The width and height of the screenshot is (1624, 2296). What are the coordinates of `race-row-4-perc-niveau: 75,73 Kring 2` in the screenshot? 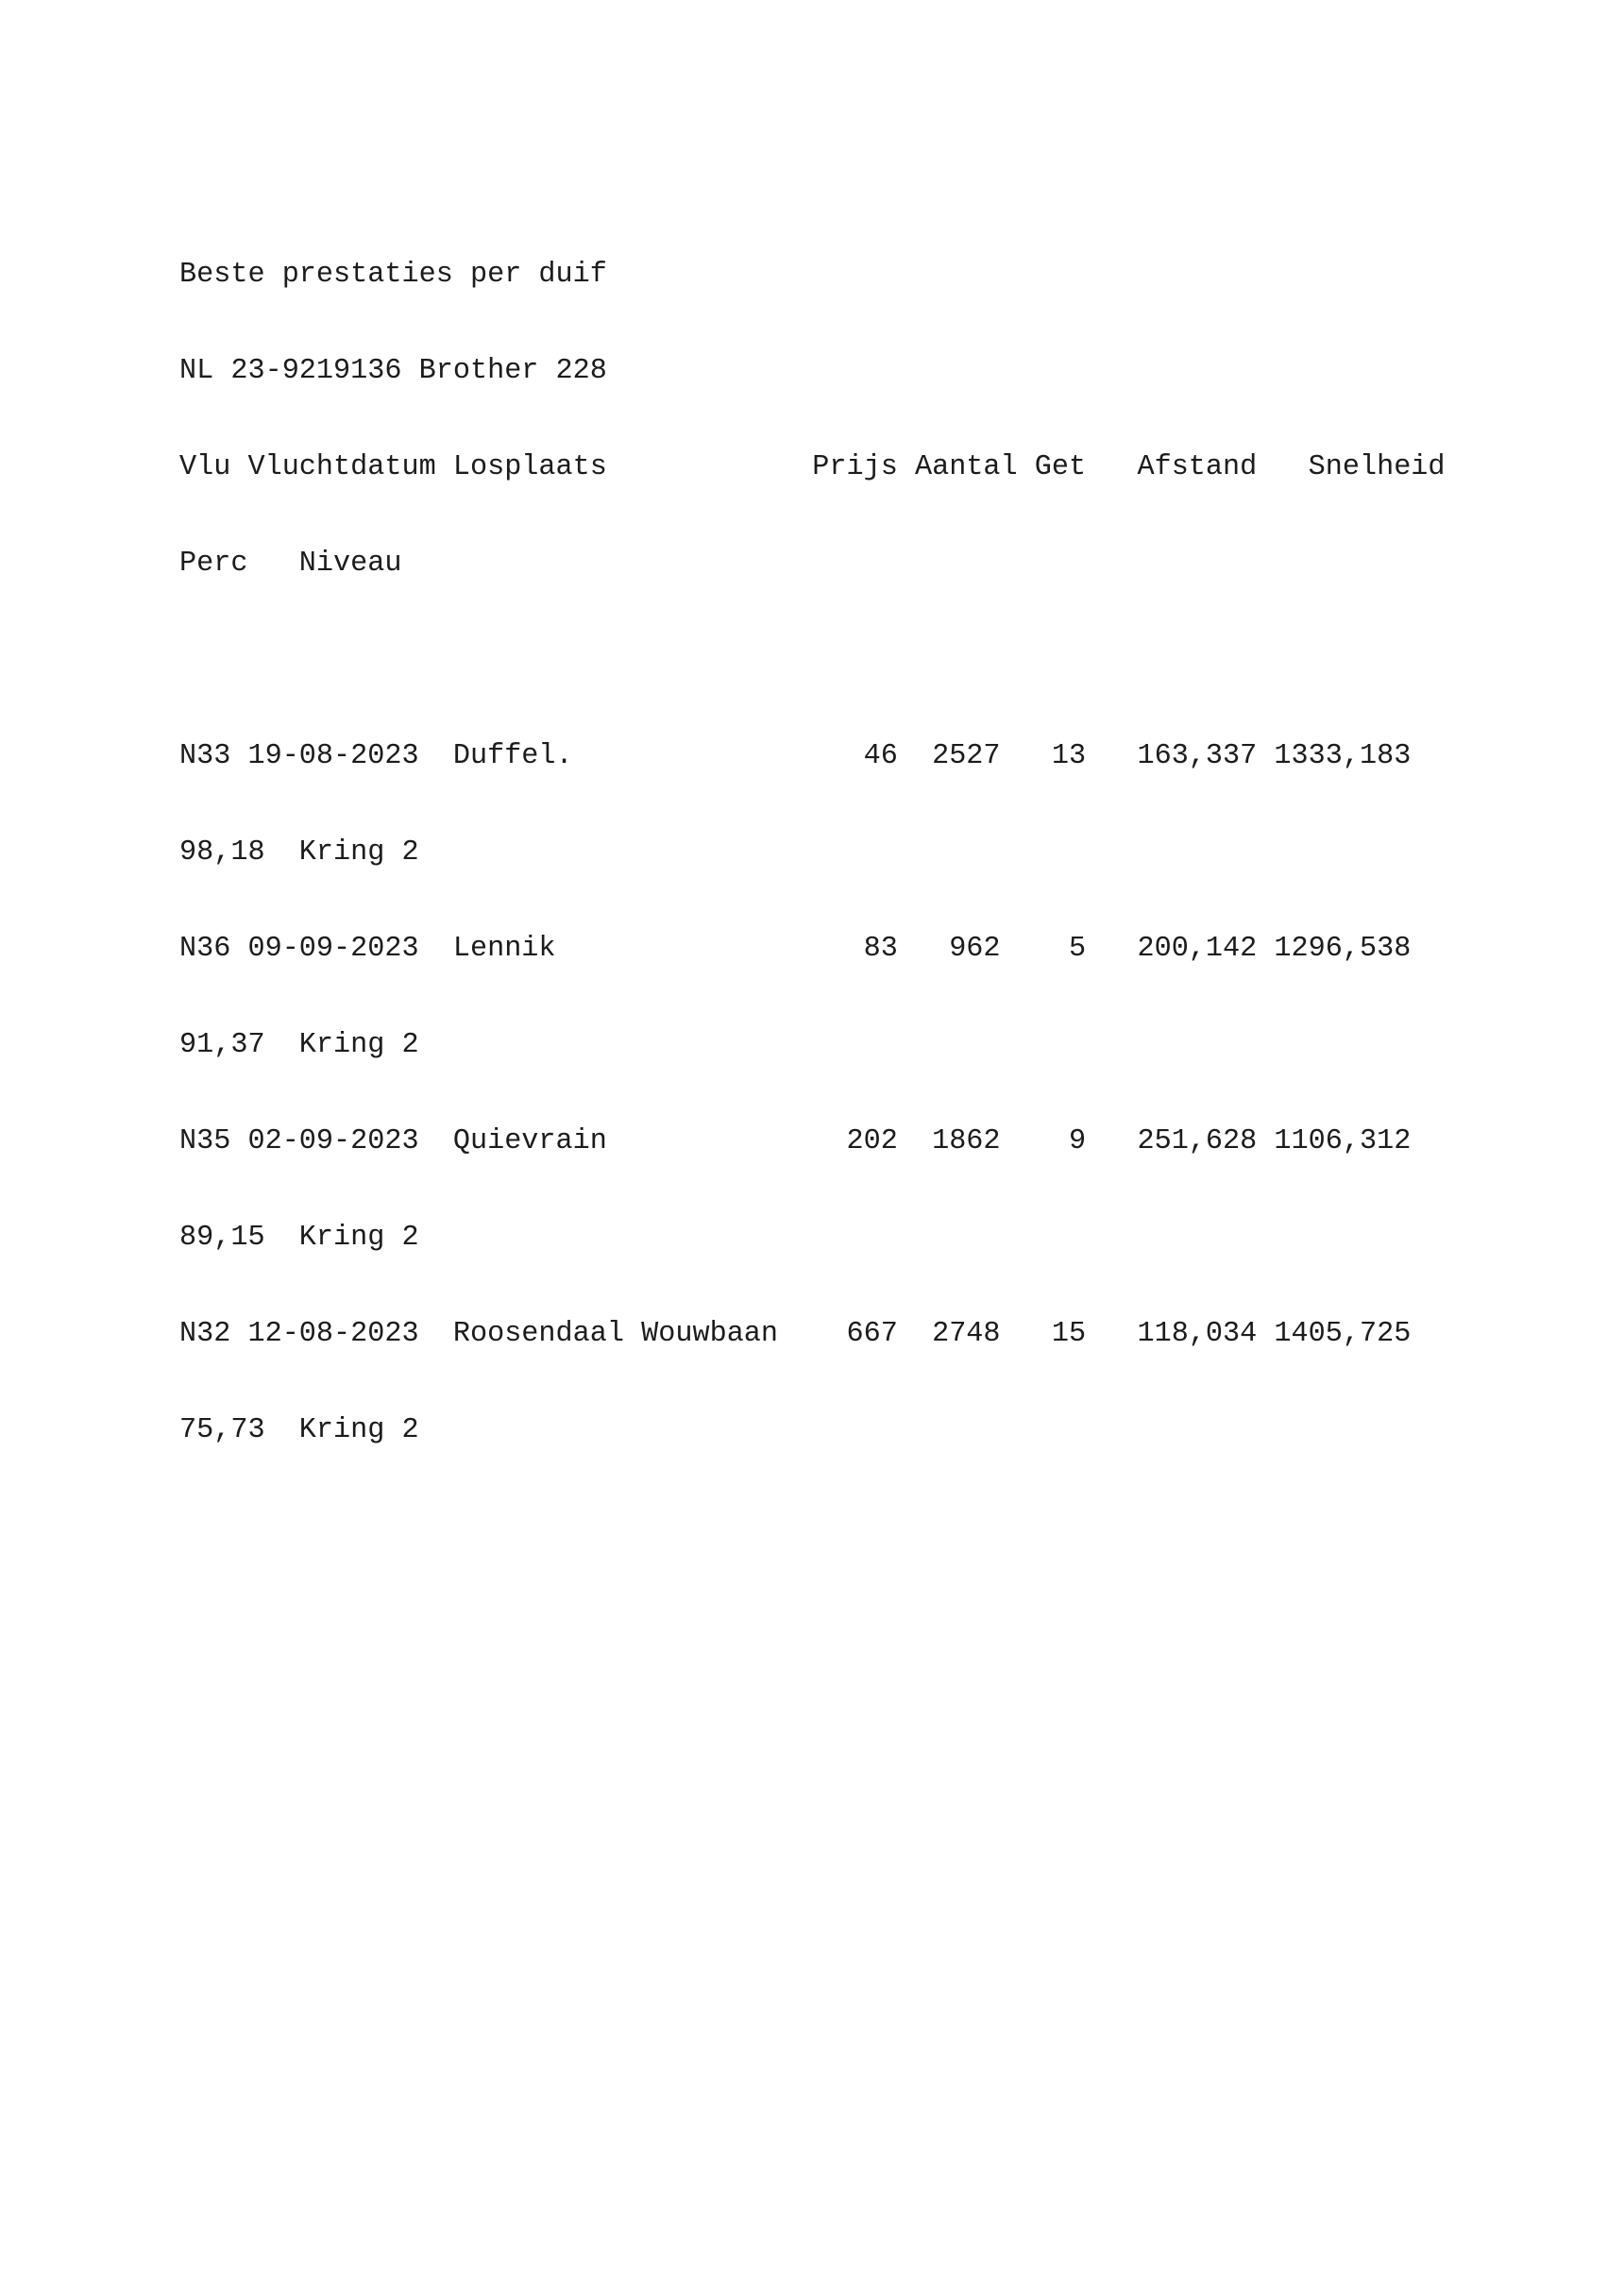 It's located at (299, 1430).